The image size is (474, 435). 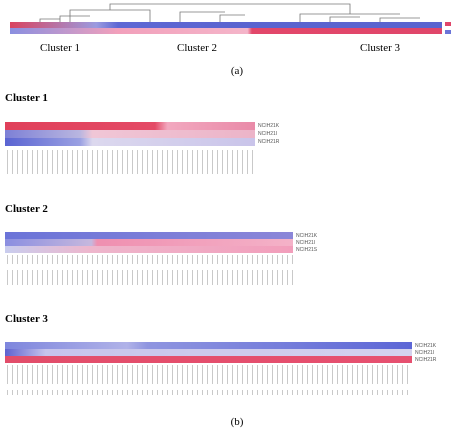 What do you see at coordinates (229, 12) in the screenshot?
I see `dendrogram` at bounding box center [229, 12].